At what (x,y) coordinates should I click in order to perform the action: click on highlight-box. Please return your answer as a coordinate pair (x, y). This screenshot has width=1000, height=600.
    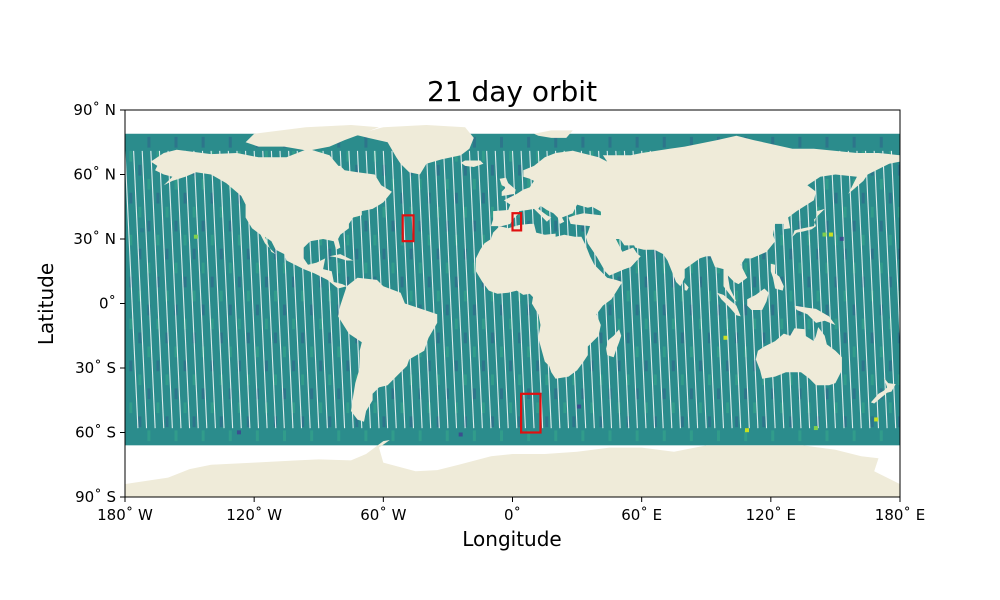
    Looking at the image, I should click on (517, 222).